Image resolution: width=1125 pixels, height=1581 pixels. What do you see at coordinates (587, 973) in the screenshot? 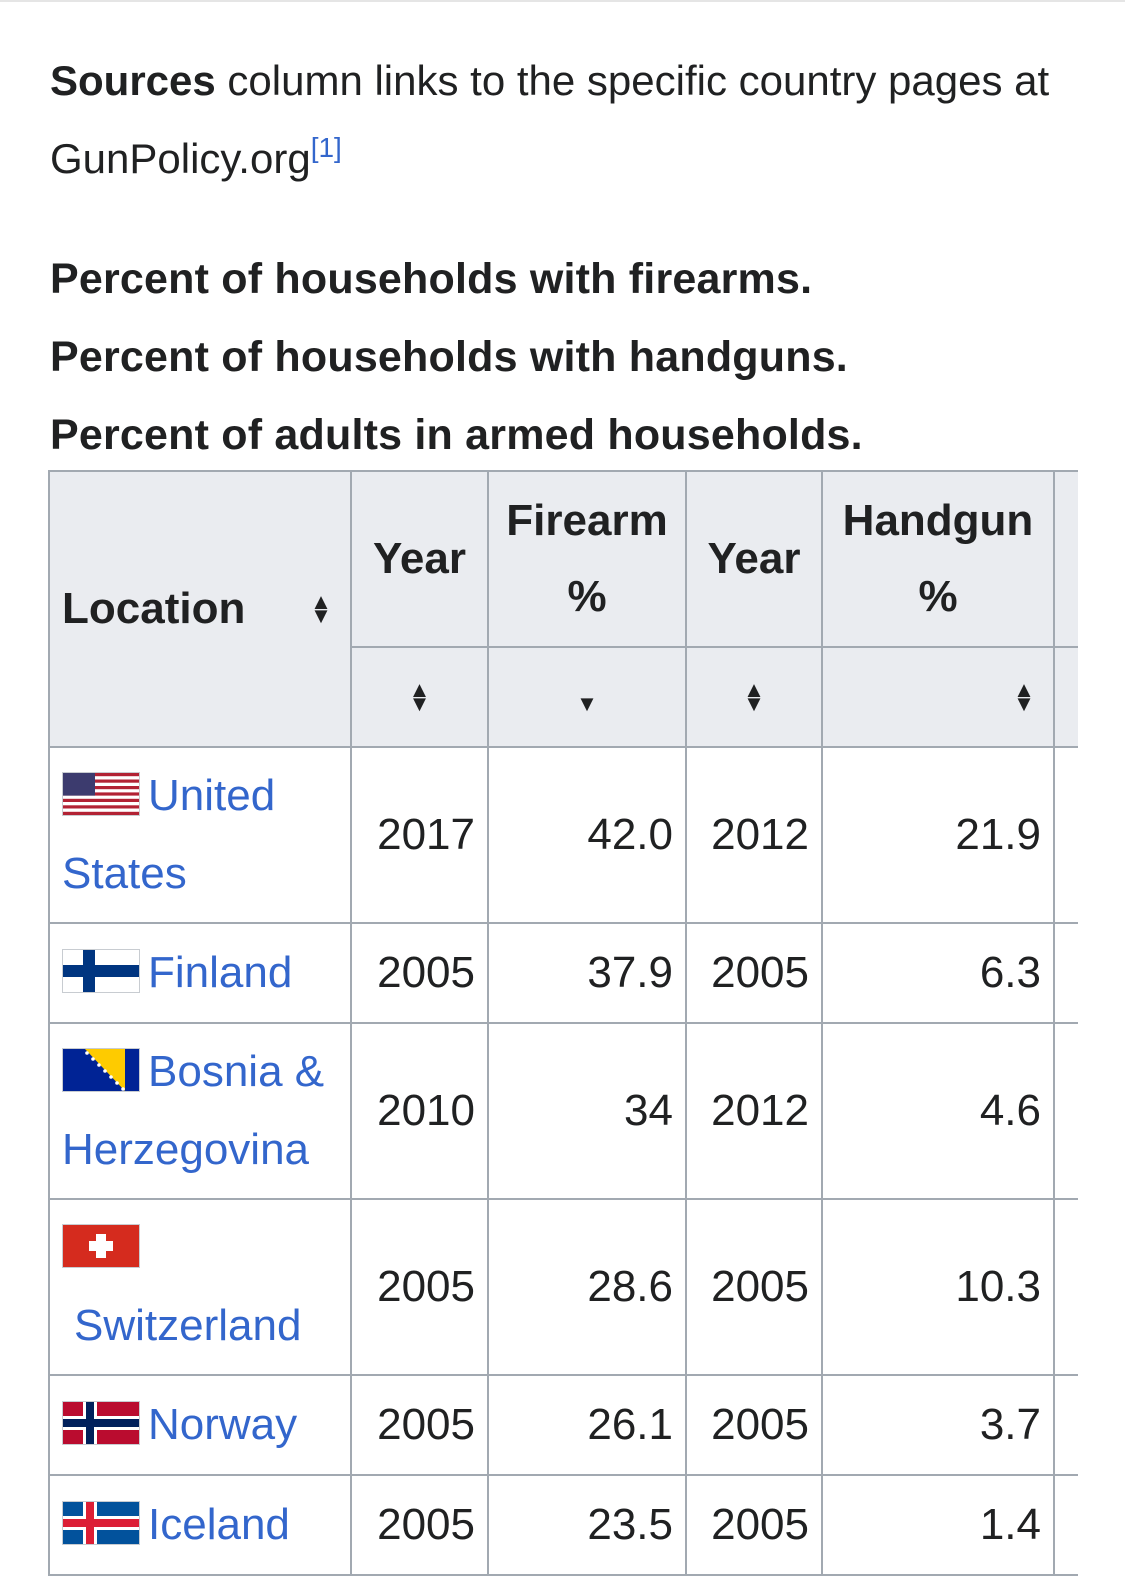
I see `firearm-cell: 37.9` at bounding box center [587, 973].